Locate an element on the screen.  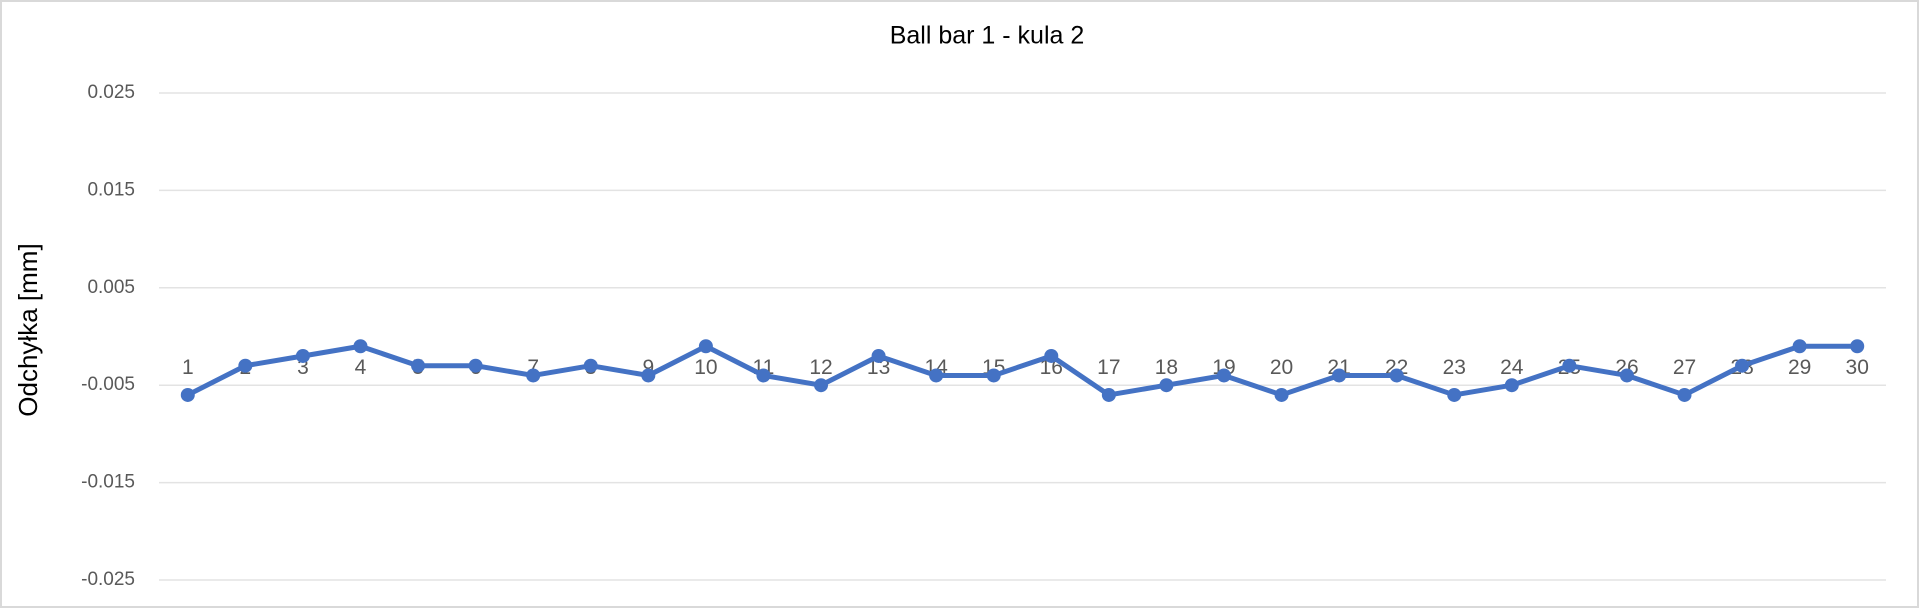
y-tick-label: 0.025 is located at coordinates (111, 92).